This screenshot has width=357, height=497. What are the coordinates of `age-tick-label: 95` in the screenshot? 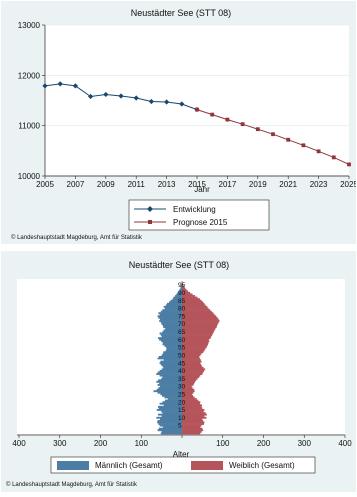 It's located at (182, 285).